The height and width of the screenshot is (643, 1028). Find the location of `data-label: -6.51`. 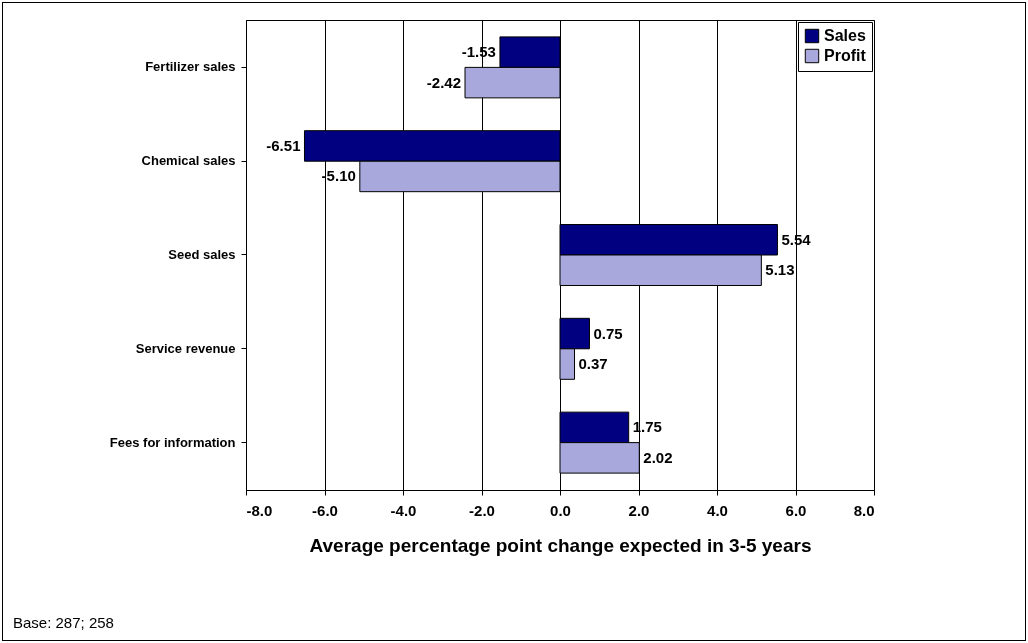

data-label: -6.51 is located at coordinates (283, 145).